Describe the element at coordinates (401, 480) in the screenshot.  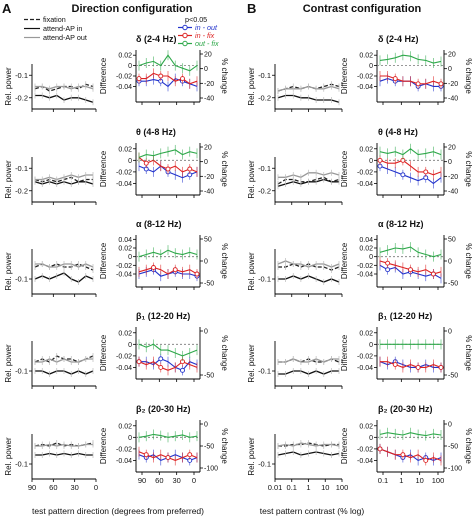
I see `x-tick-label: 1` at that location.